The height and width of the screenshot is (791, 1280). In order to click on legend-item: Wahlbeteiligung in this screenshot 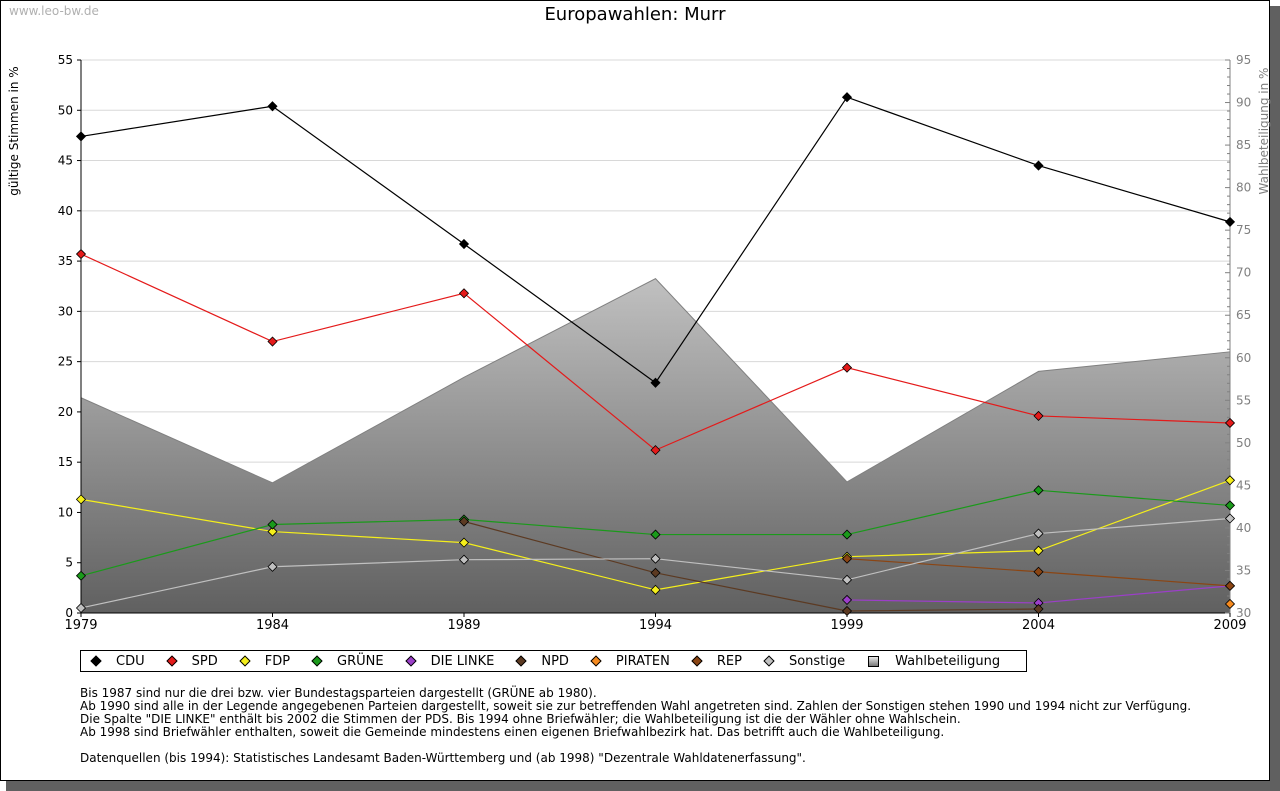, I will do `click(933, 661)`.